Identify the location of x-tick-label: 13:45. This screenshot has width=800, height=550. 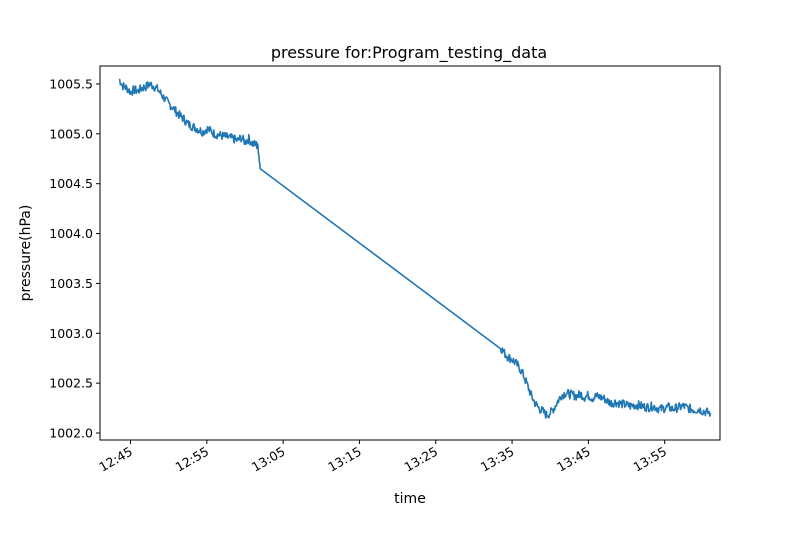
(573, 459).